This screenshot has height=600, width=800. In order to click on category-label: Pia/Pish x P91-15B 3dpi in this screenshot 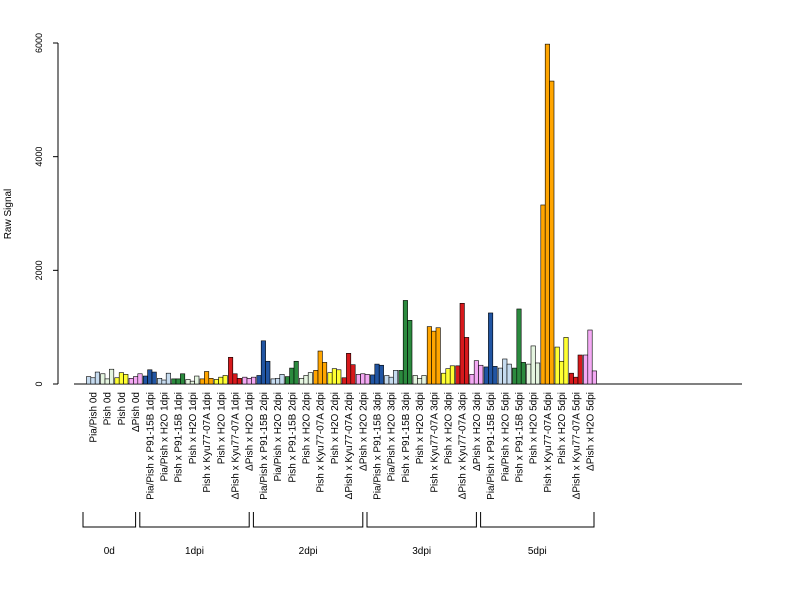, I will do `click(378, 446)`.